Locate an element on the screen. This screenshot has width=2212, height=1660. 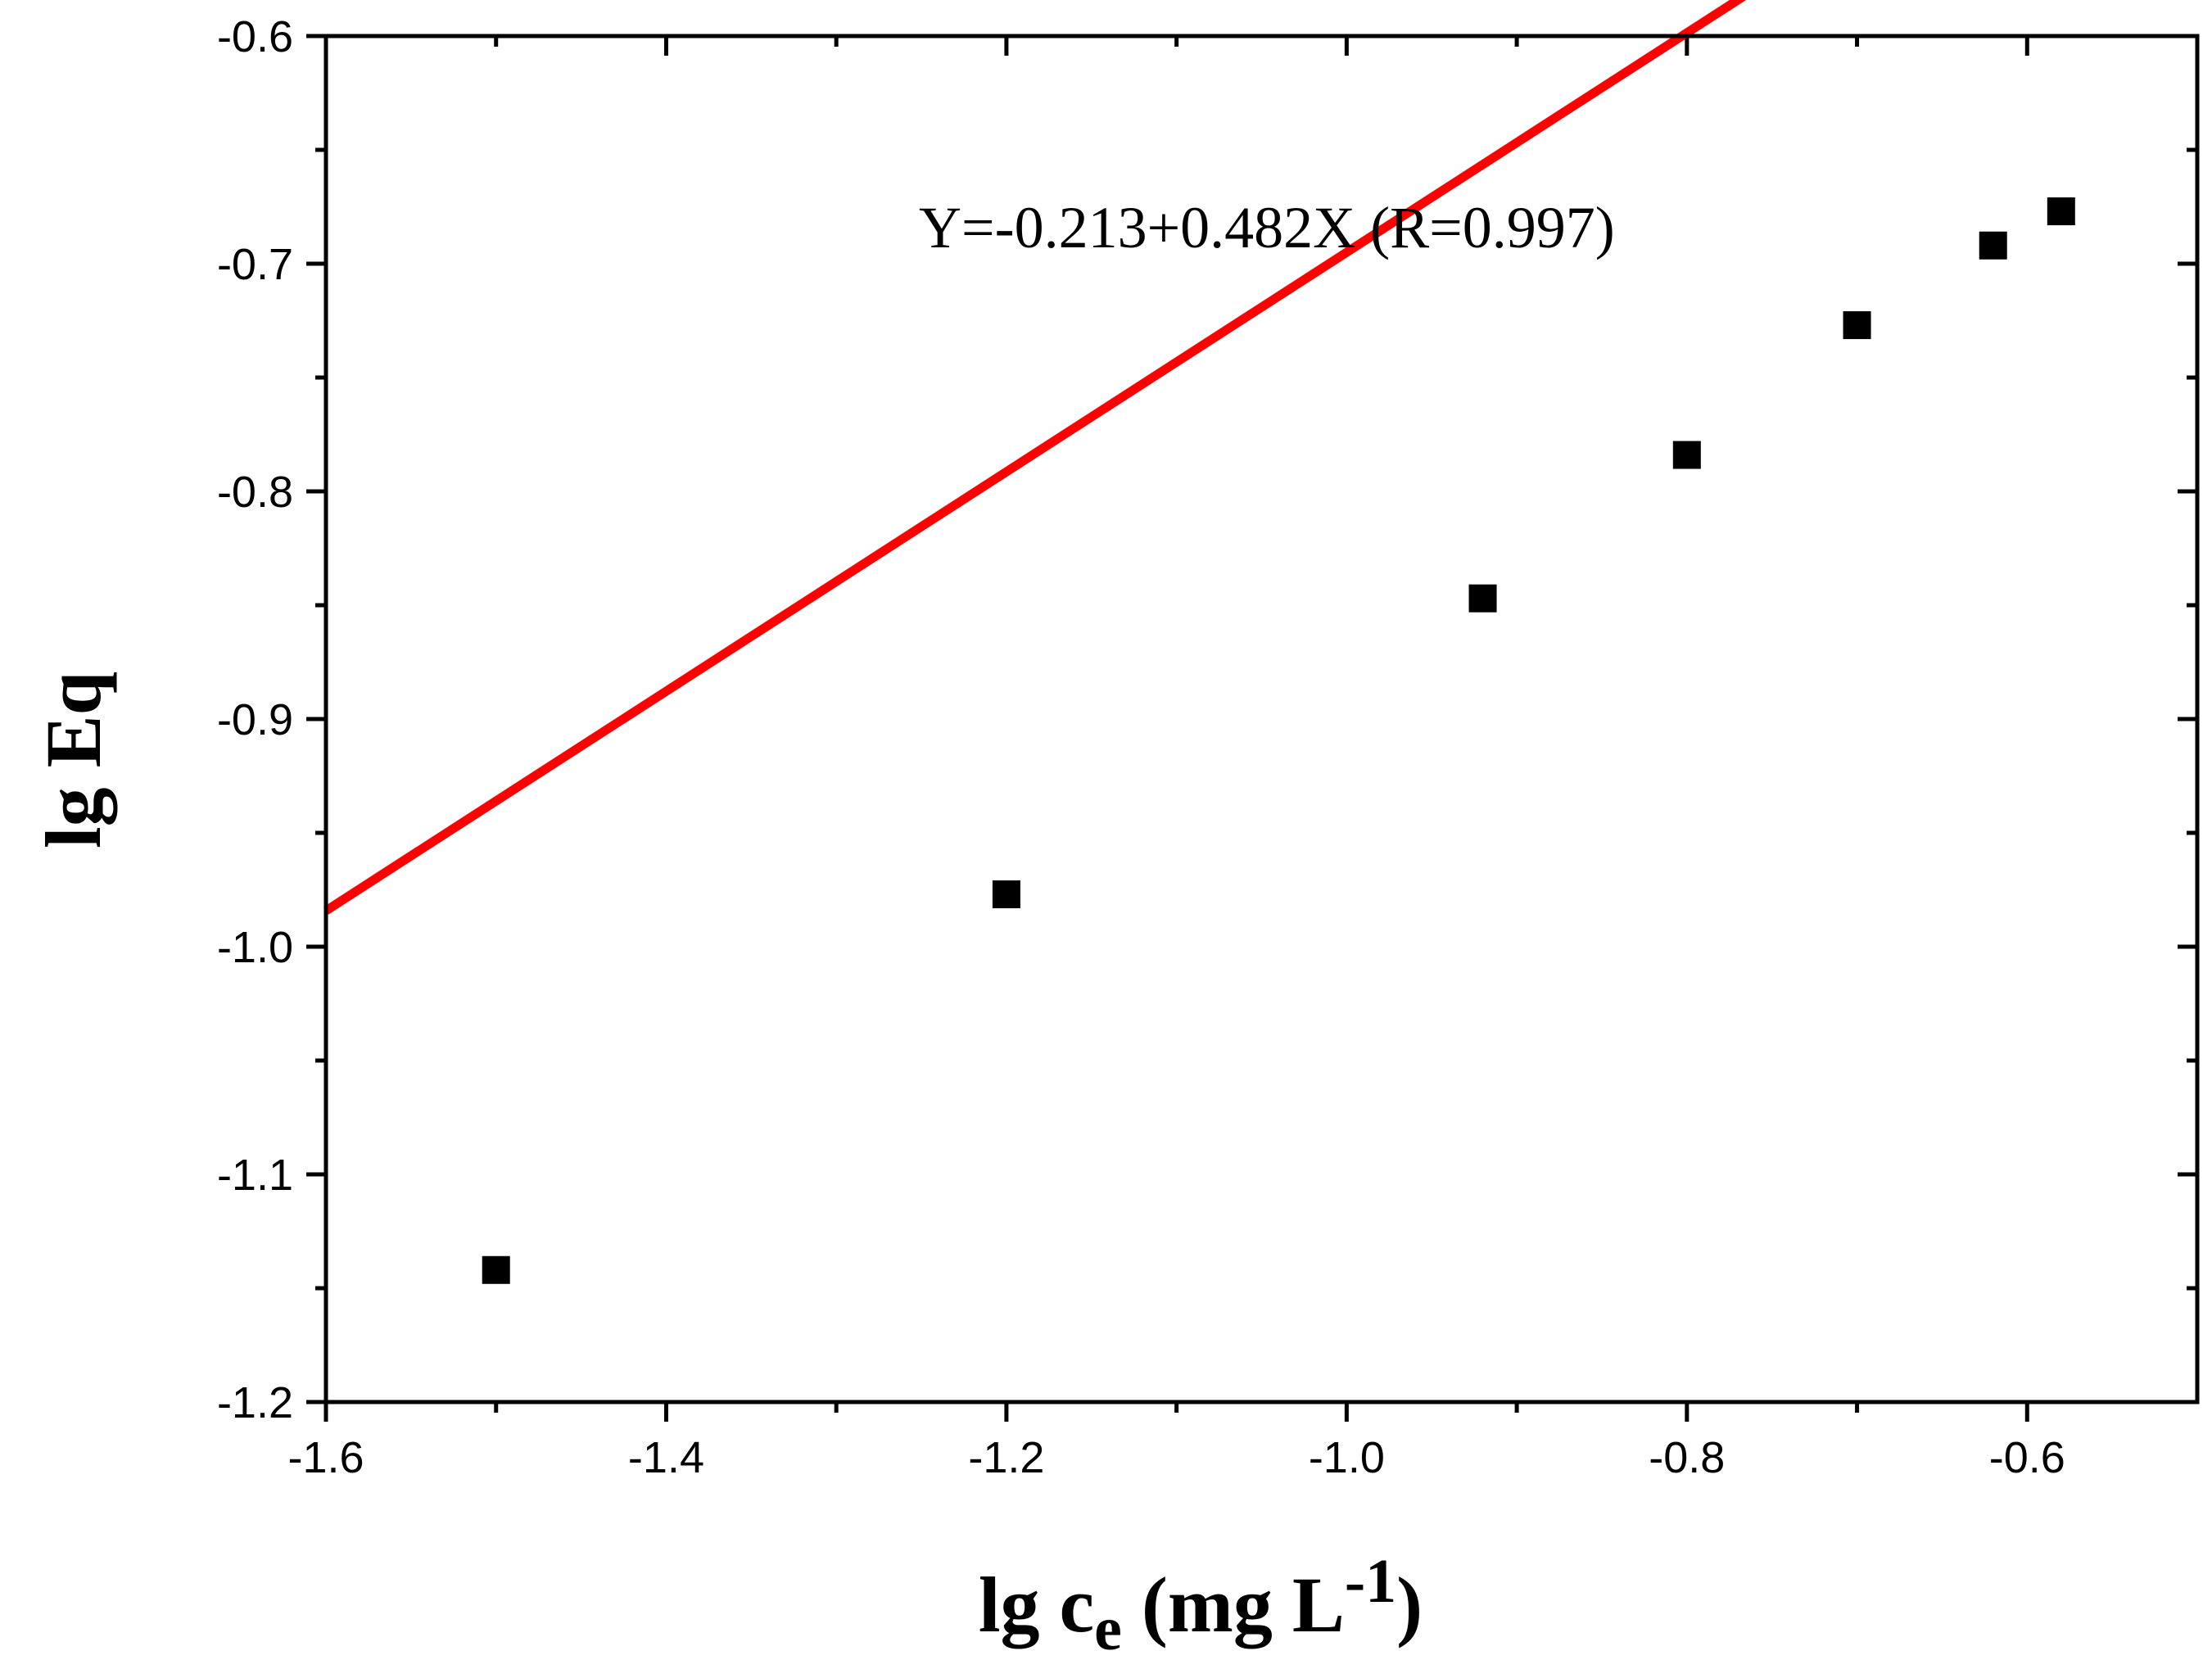
x-axis-title-close: ) is located at coordinates (1409, 1605).